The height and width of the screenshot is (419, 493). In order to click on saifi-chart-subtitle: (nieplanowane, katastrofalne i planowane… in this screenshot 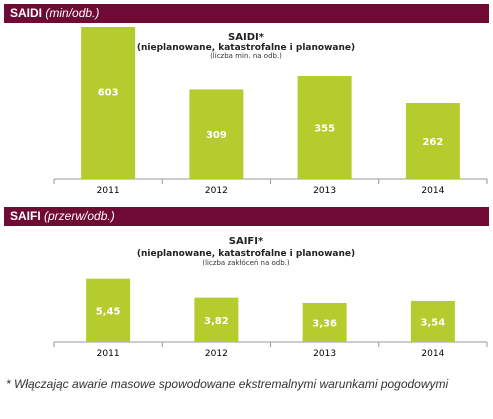, I will do `click(246, 254)`.